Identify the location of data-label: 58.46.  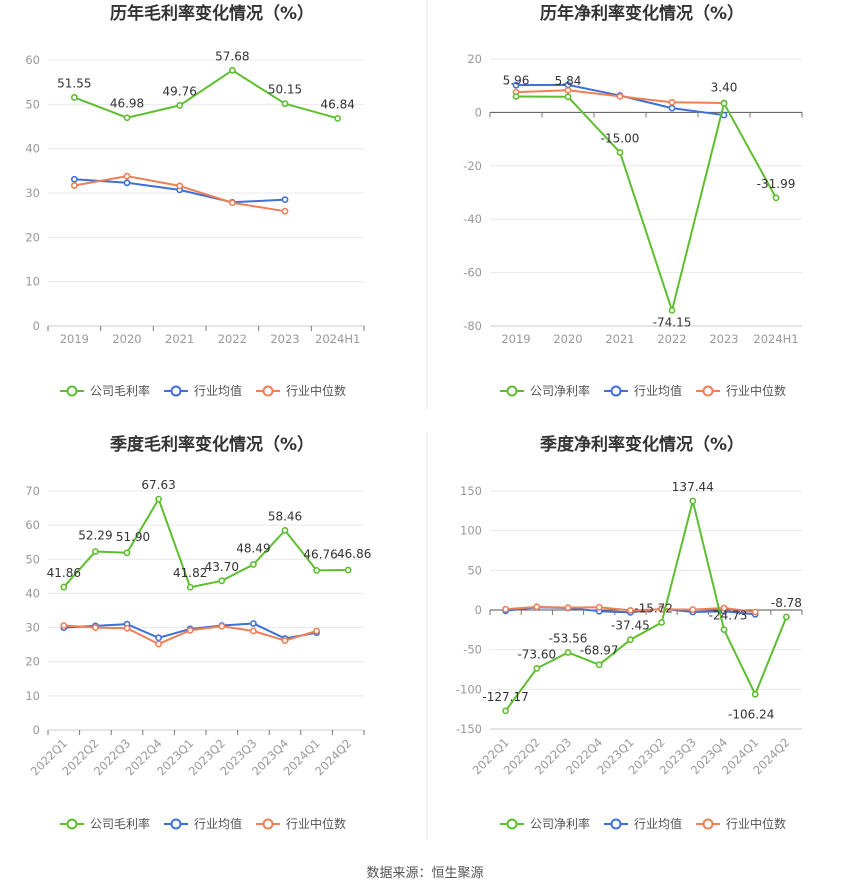
(285, 516).